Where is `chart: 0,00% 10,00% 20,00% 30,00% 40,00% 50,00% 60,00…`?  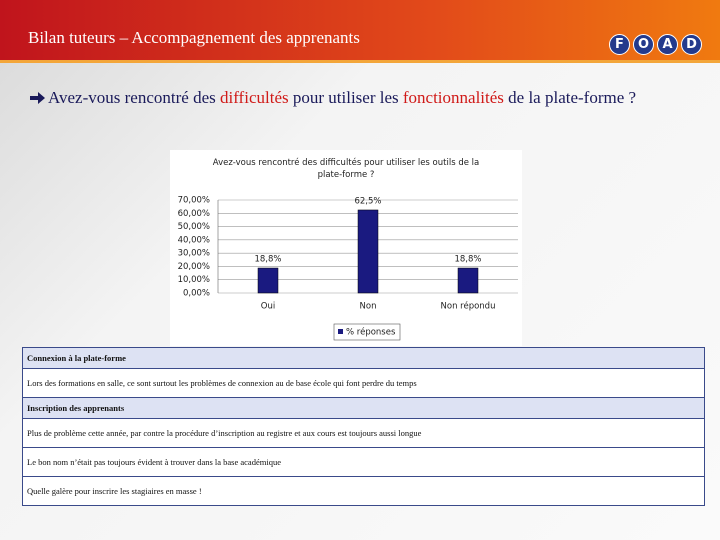
chart: 0,00% 10,00% 20,00% 30,00% 40,00% 50,00% 60,00… is located at coordinates (348, 268).